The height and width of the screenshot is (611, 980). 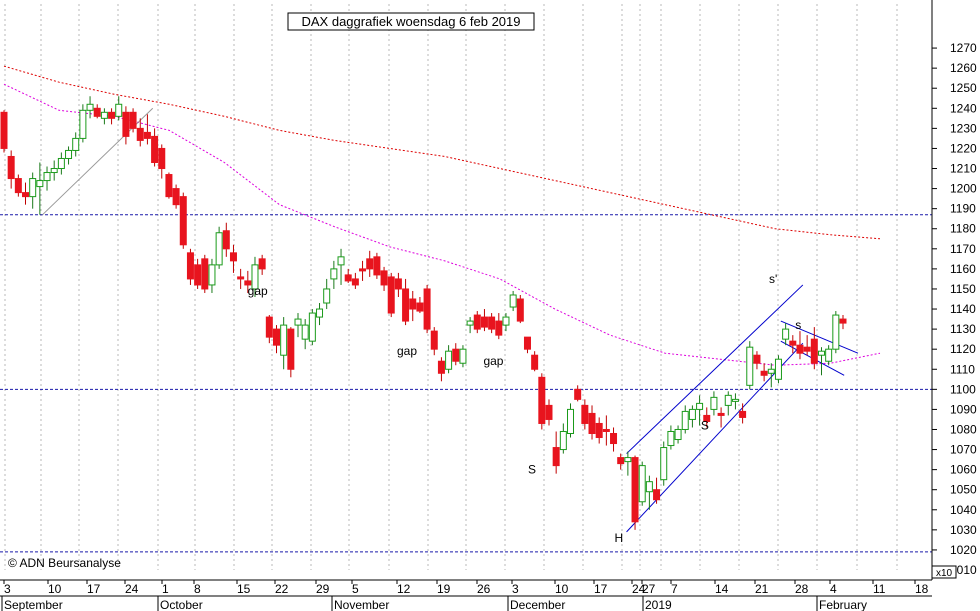 What do you see at coordinates (963, 229) in the screenshot?
I see `y-tick-label: 1180` at bounding box center [963, 229].